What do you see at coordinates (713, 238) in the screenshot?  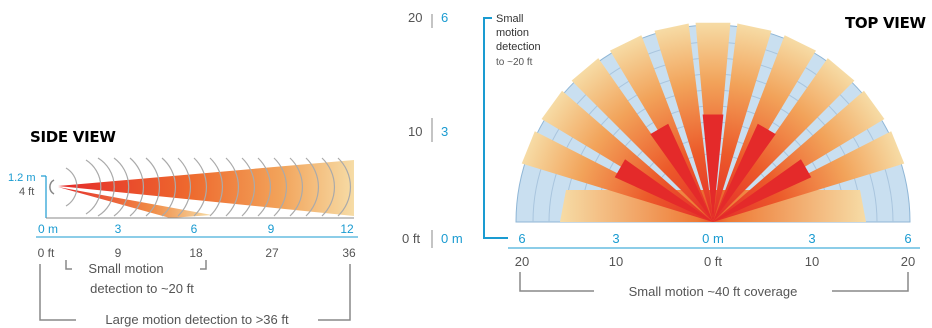 I see `top-x-meter-tick: 0 m` at bounding box center [713, 238].